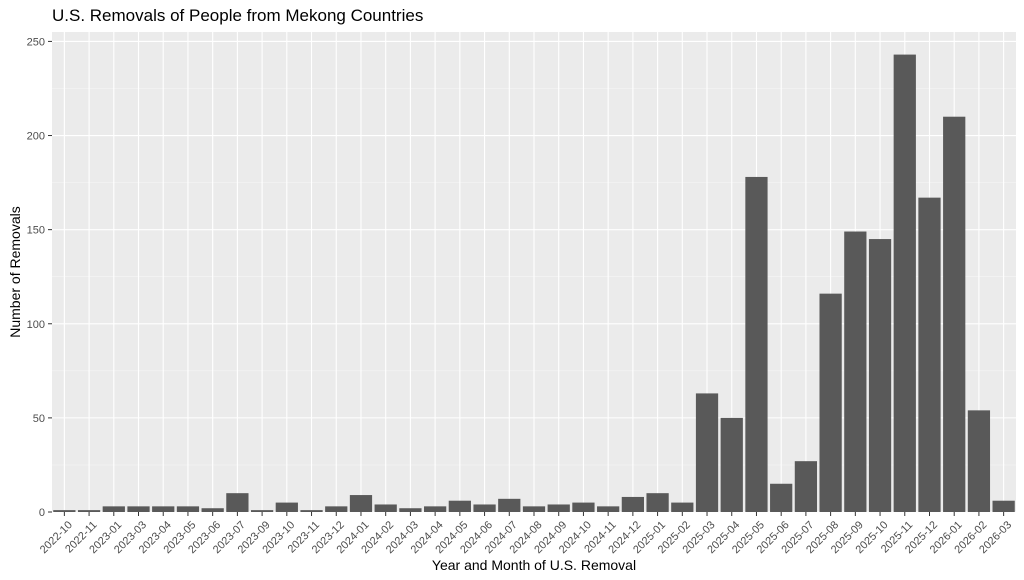 This screenshot has width=1024, height=580. I want to click on x-axis-title: Year and Month of U.S. Removal, so click(534, 565).